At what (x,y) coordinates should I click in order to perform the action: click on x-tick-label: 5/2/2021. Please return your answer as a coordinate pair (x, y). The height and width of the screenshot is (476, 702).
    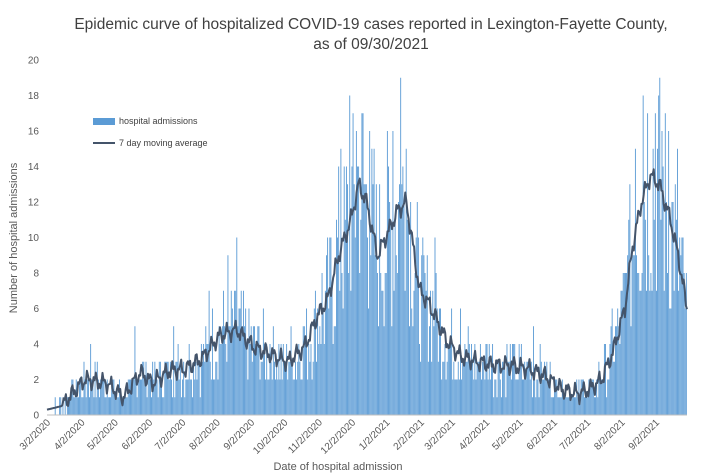
    Looking at the image, I should click on (508, 435).